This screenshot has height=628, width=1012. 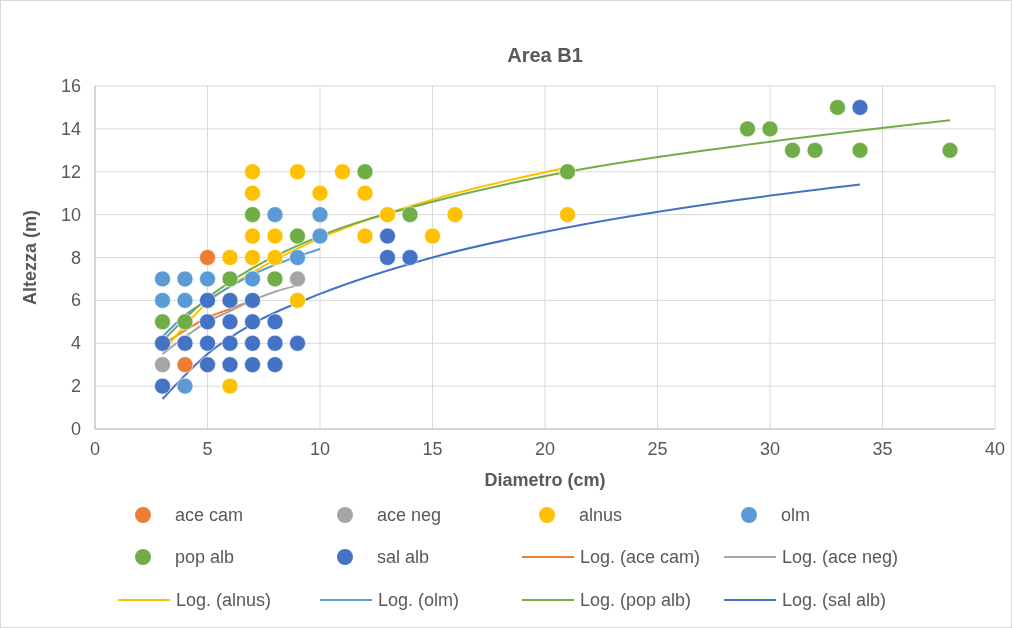 What do you see at coordinates (70, 86) in the screenshot?
I see `y-tick-label: 16` at bounding box center [70, 86].